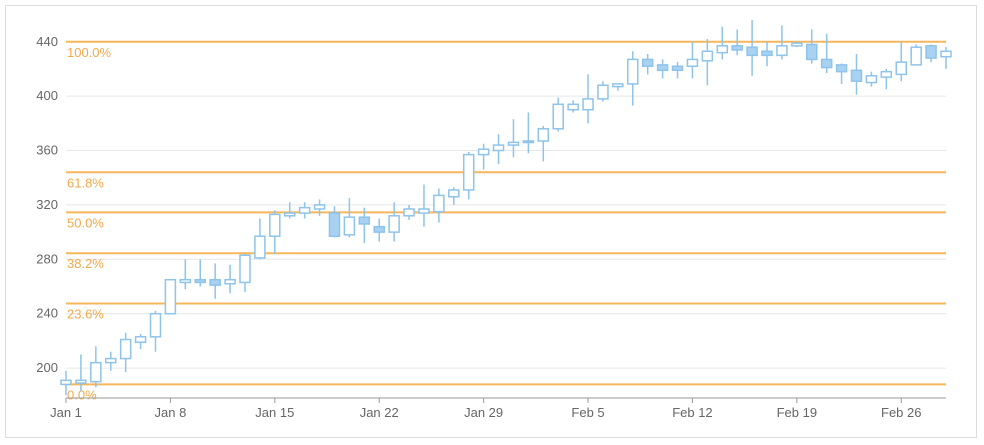 The height and width of the screenshot is (445, 984). I want to click on x-tick-label: Feb 19, so click(797, 412).